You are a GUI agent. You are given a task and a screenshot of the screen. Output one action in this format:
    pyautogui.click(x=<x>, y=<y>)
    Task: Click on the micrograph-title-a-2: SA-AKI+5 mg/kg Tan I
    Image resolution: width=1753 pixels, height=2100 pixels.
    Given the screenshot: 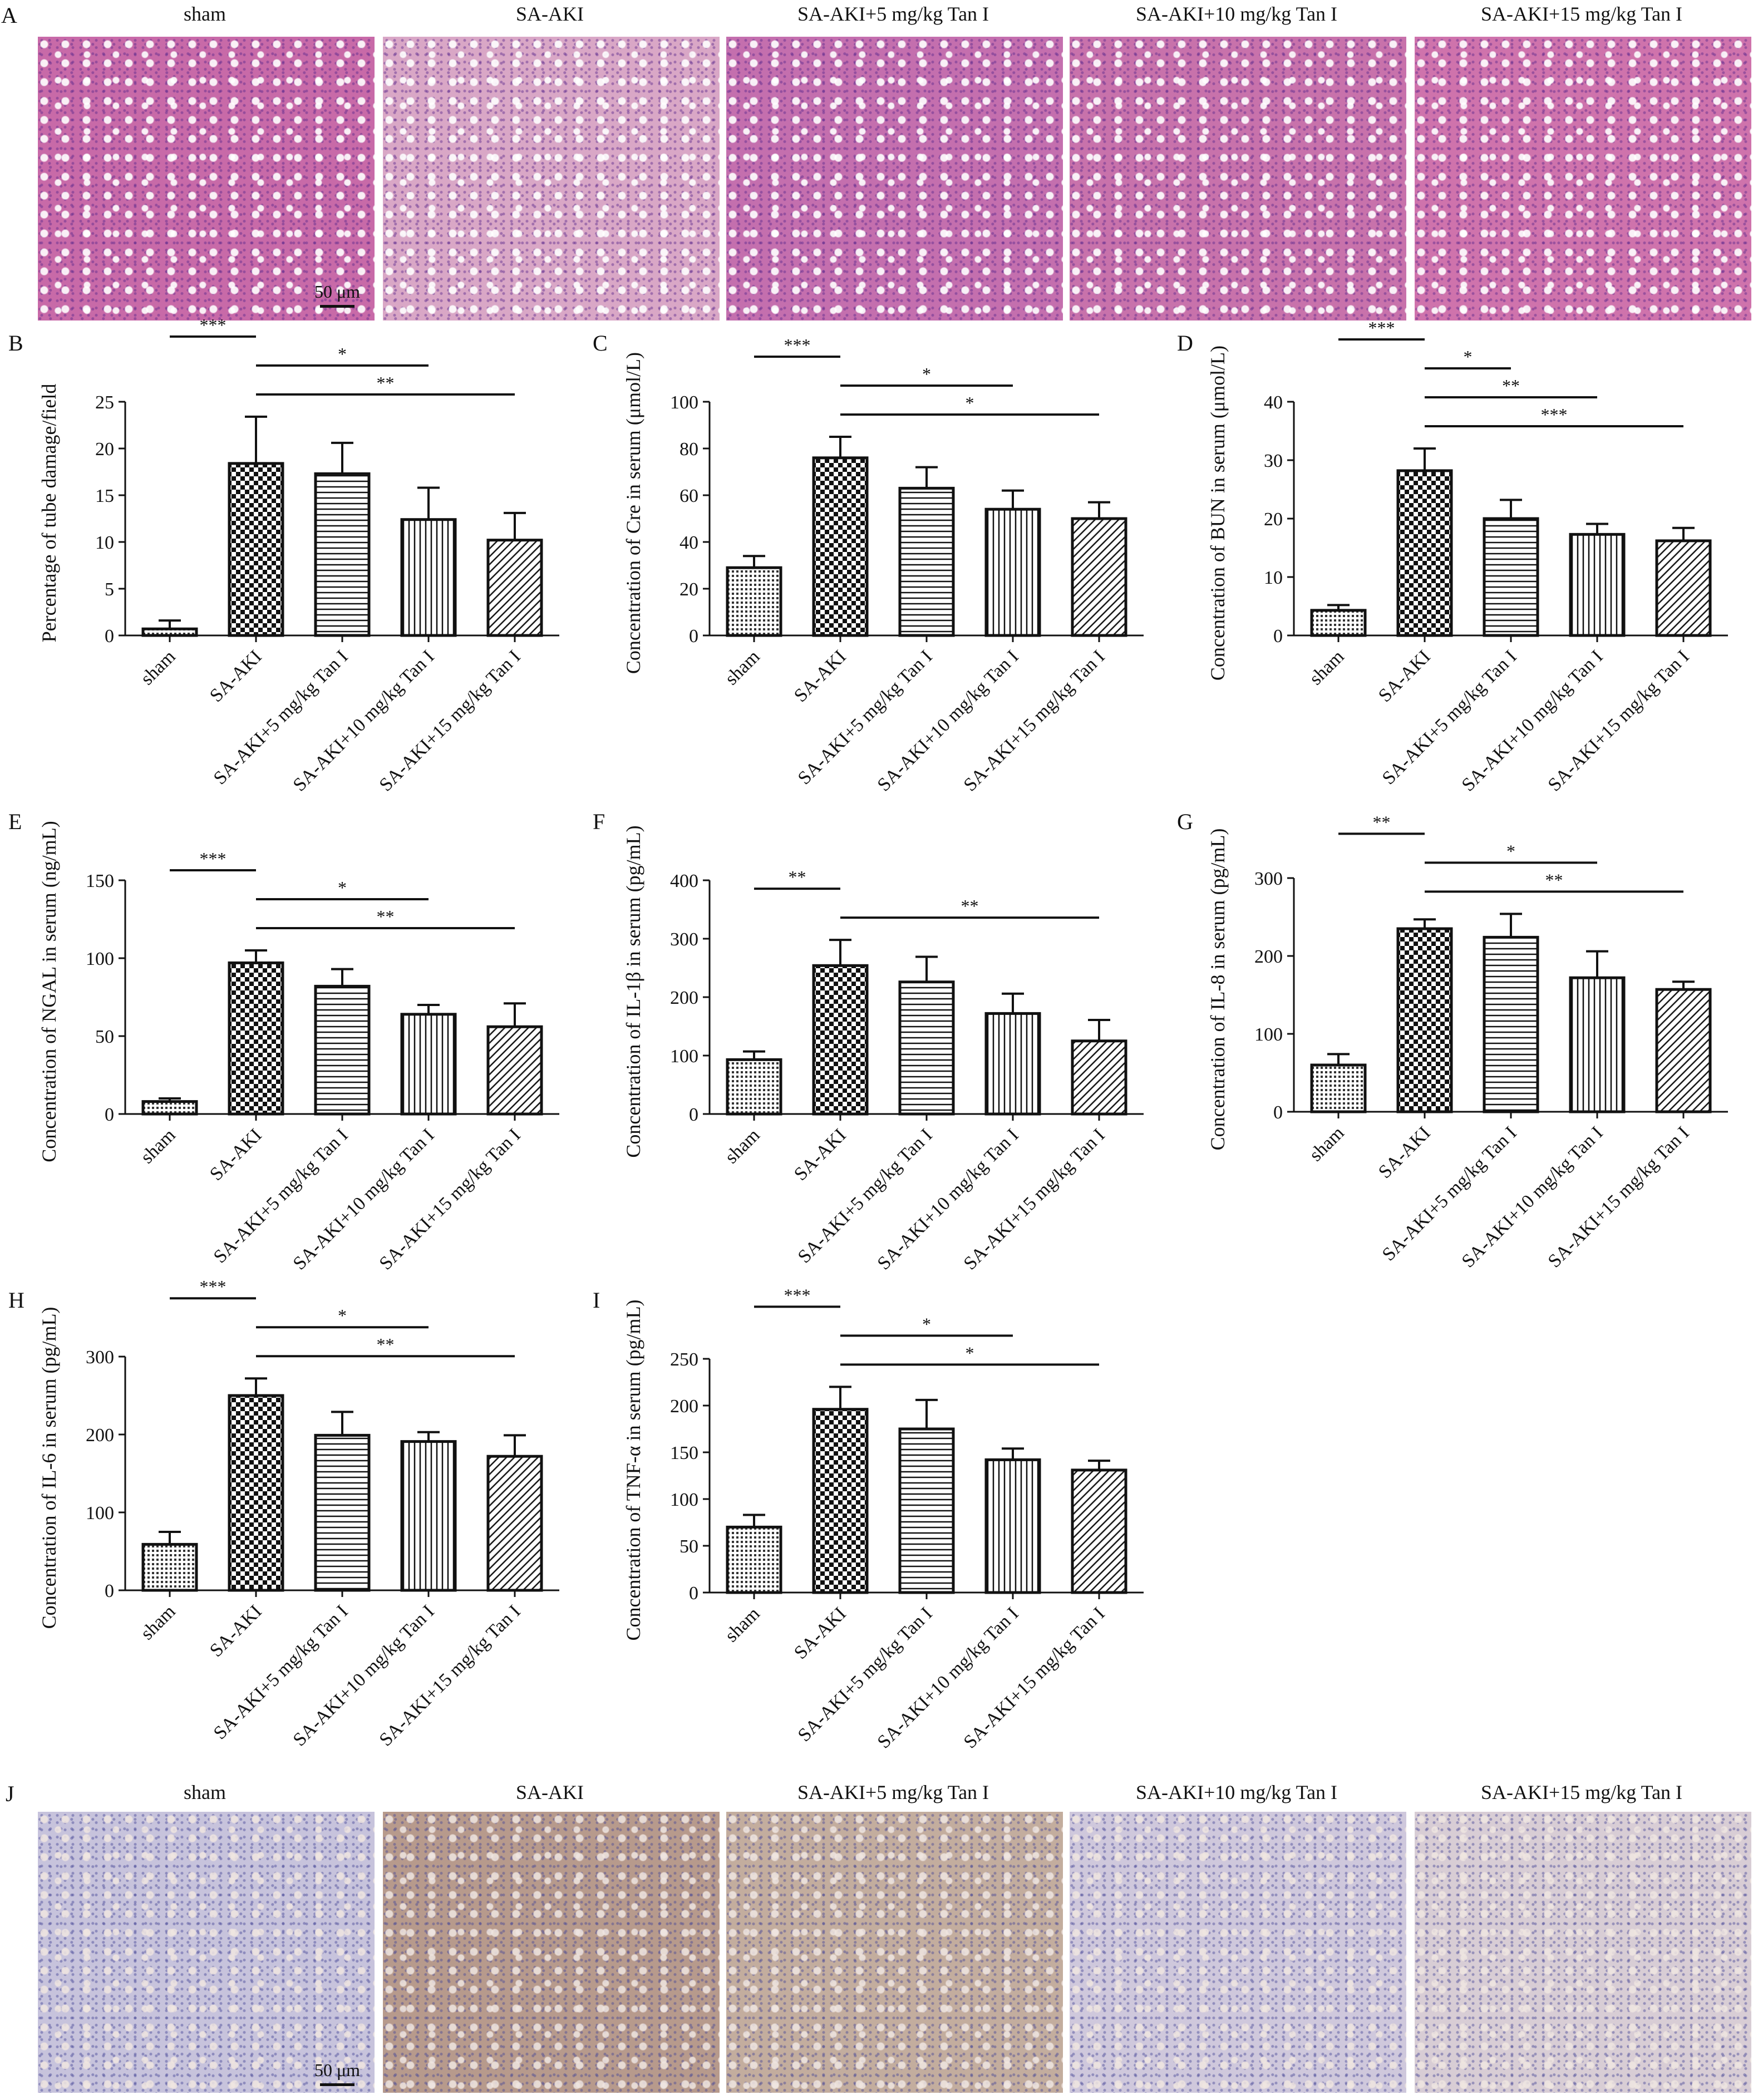 What is the action you would take?
    pyautogui.click(x=893, y=14)
    